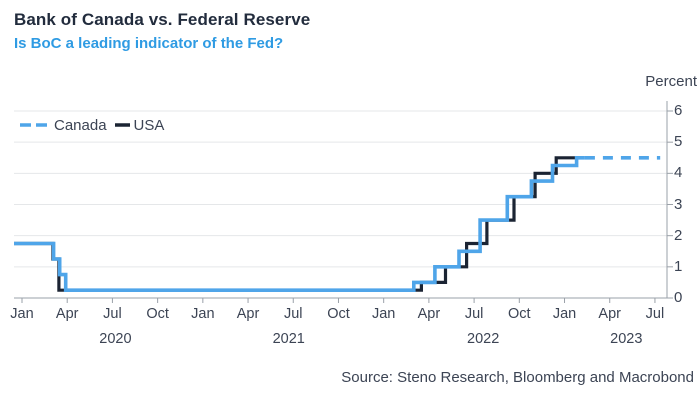 The height and width of the screenshot is (400, 700). What do you see at coordinates (80, 125) in the screenshot?
I see `legend-label-canada: Canada` at bounding box center [80, 125].